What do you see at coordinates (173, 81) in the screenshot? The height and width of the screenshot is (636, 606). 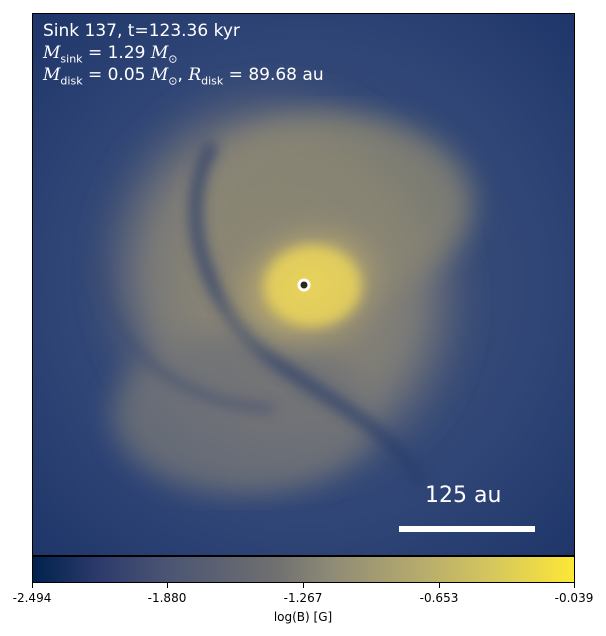 I see `m-sun-sub-2: ⊙` at bounding box center [173, 81].